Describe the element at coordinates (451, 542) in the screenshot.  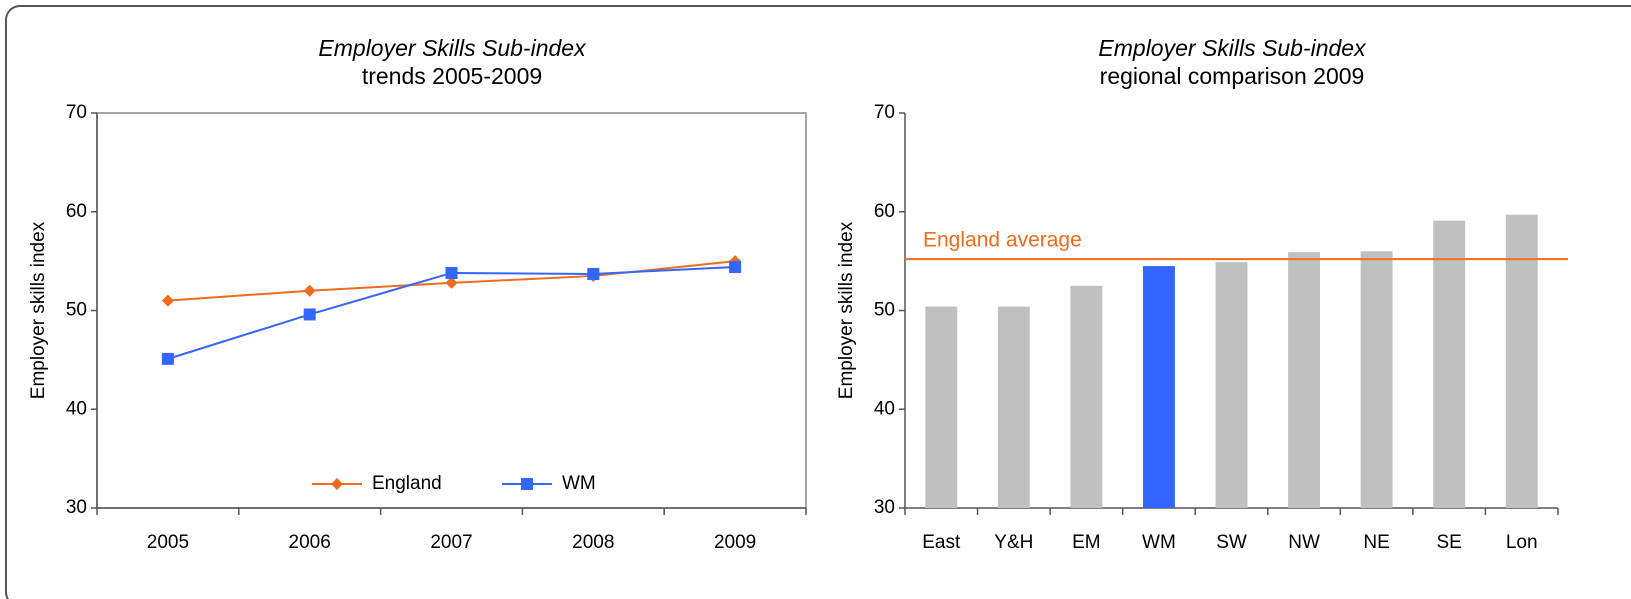
I see `x-tick-label: 2007` at that location.